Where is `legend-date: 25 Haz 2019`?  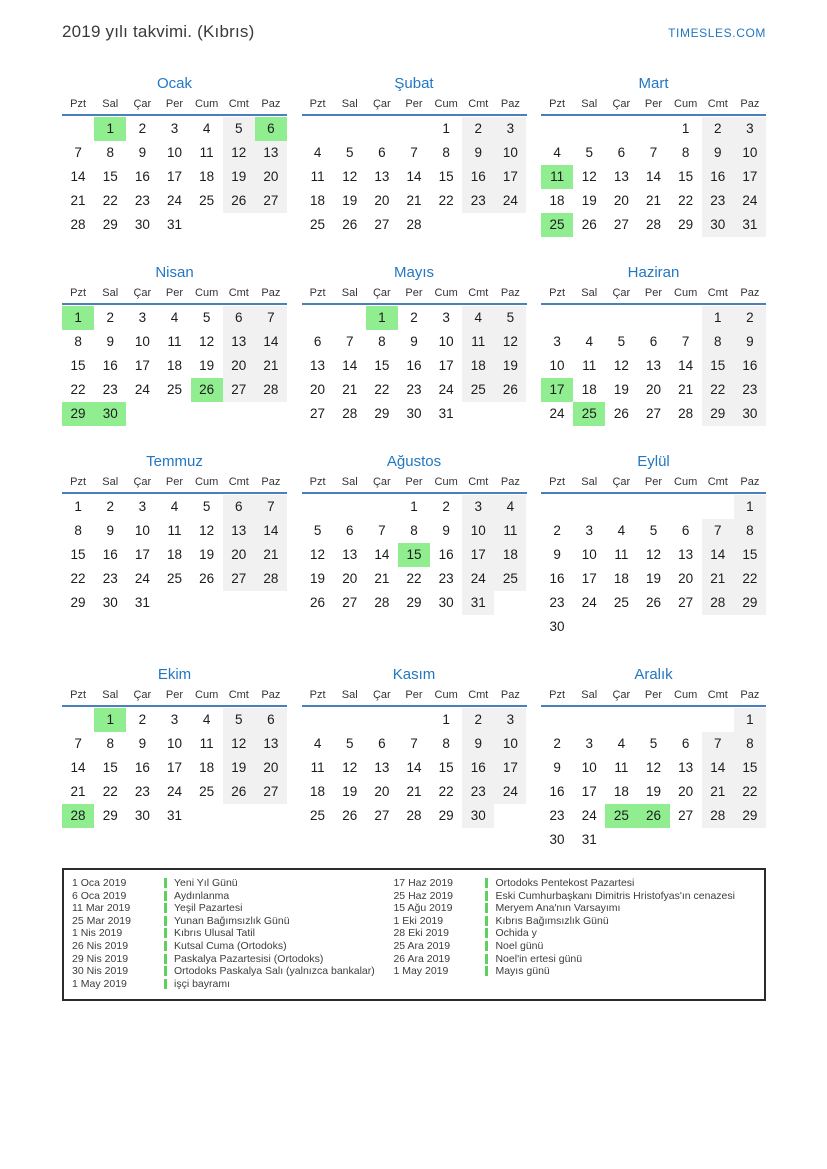
legend-date: 25 Haz 2019 is located at coordinates (423, 895).